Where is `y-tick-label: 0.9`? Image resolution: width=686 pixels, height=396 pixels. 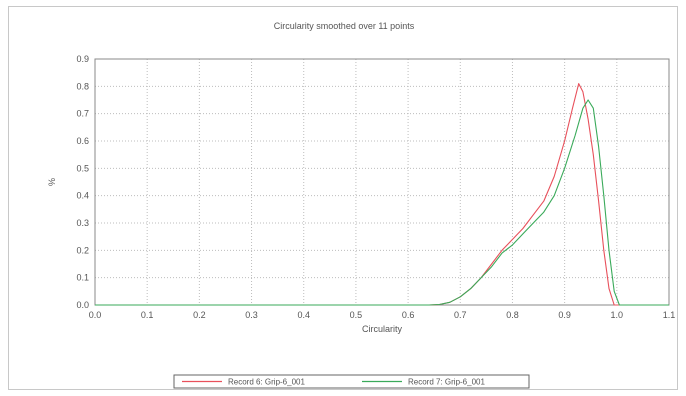
y-tick-label: 0.9 is located at coordinates (82, 59).